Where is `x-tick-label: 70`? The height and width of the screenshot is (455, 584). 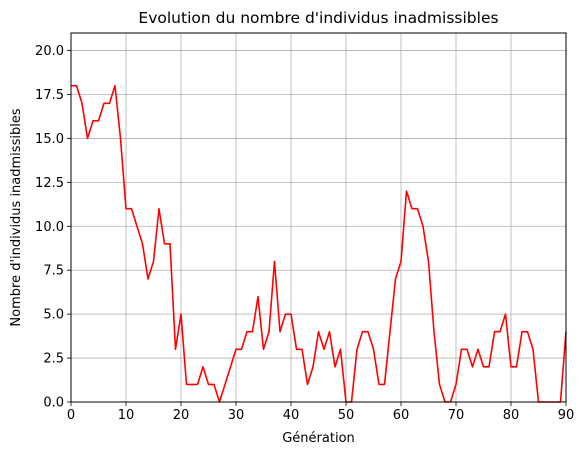
x-tick-label: 70 is located at coordinates (456, 415).